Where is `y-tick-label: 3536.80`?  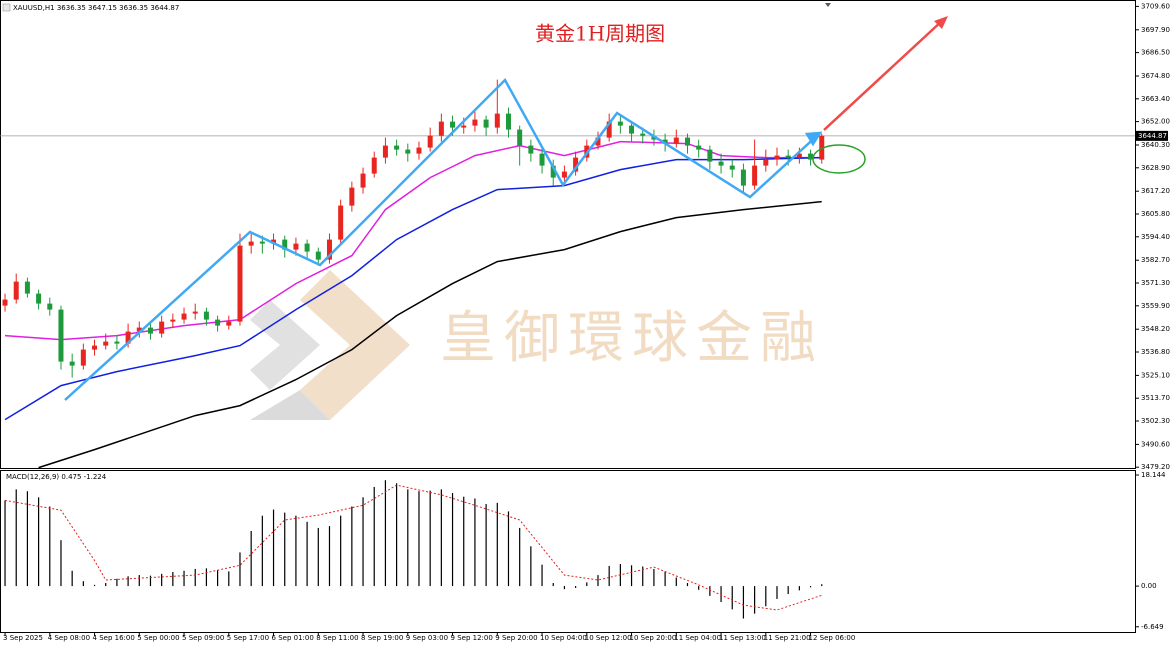 y-tick-label: 3536.80 is located at coordinates (1155, 352).